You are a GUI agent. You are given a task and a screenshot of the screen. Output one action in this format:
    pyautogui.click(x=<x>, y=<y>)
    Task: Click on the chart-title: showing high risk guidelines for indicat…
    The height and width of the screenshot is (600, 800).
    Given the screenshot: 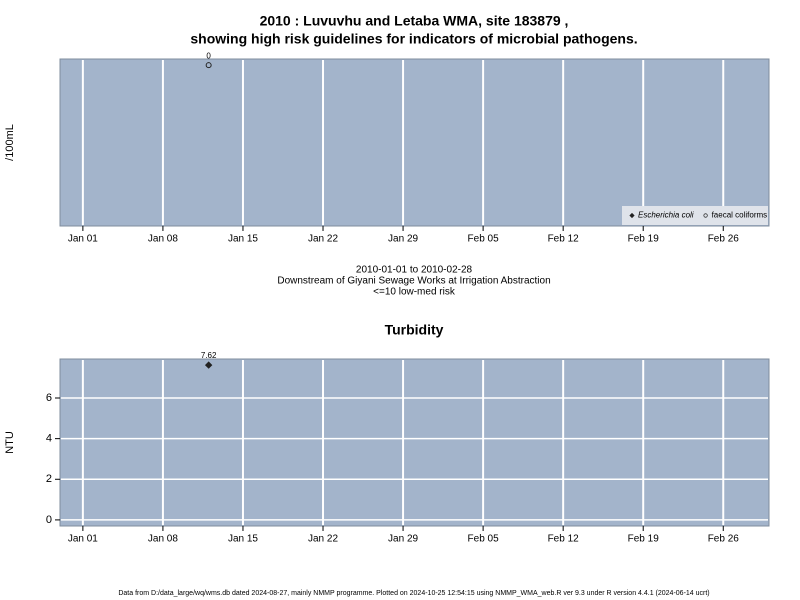 What is the action you would take?
    pyautogui.click(x=413, y=39)
    